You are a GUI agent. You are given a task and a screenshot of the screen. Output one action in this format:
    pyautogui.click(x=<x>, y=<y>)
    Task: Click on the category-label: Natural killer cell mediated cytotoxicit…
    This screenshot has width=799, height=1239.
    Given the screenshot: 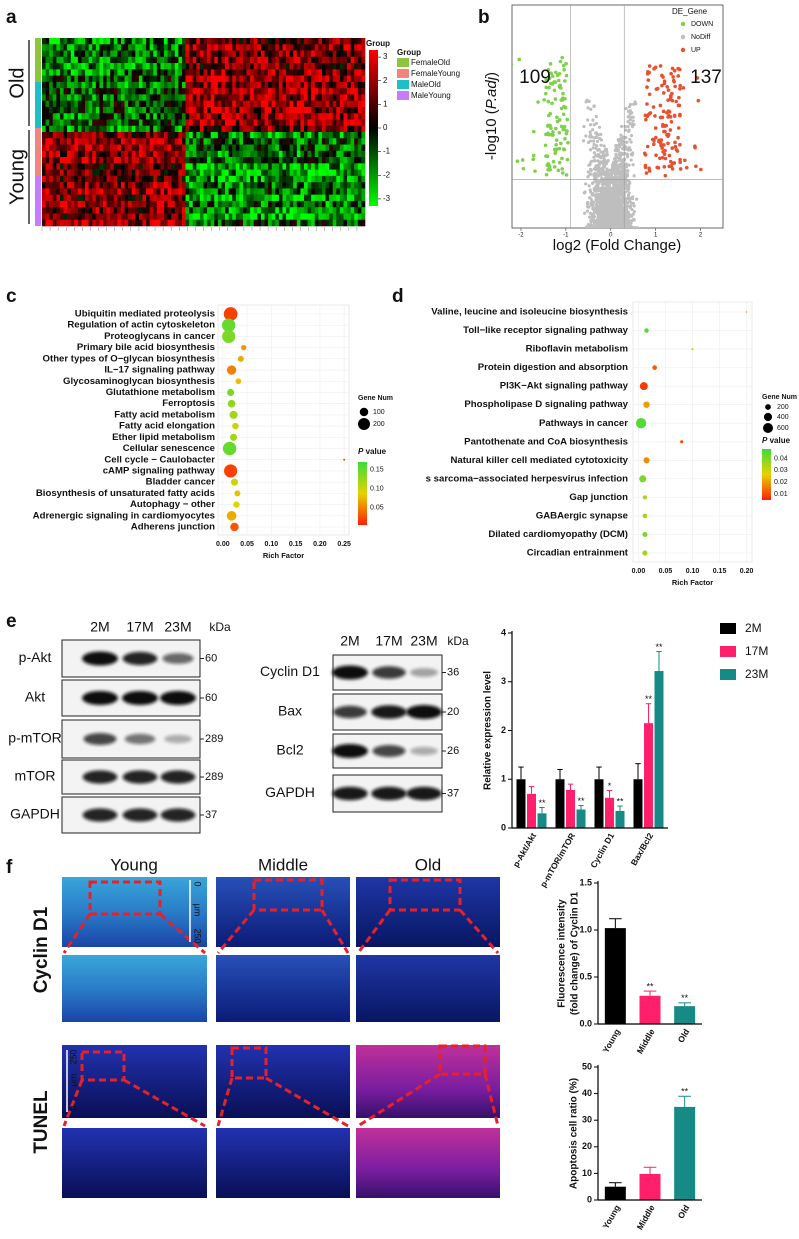 What is the action you would take?
    pyautogui.click(x=539, y=460)
    